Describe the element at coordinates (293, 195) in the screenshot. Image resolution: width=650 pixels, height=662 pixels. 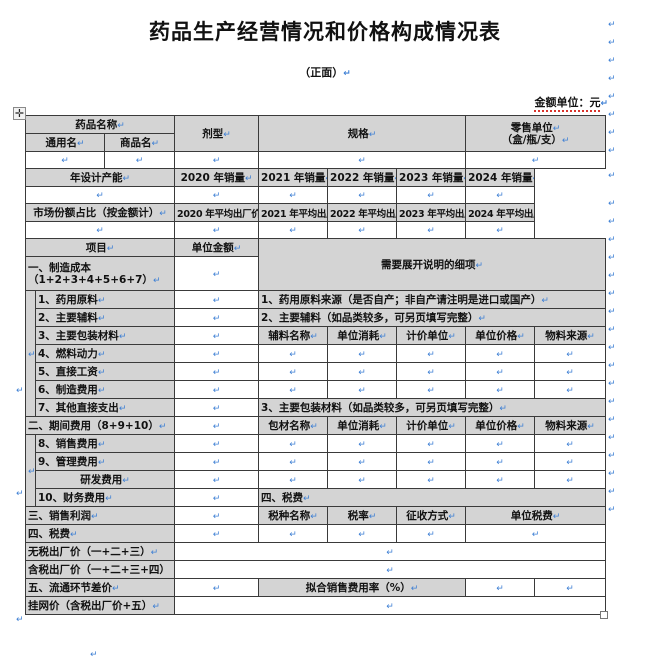
I see `input-sales-2021: ↵` at that location.